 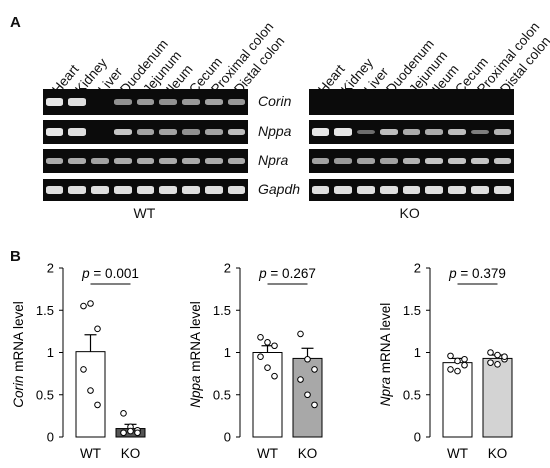 I want to click on bar-chart-1: 0 0.5 1 1.5 2 Corin mRNA level WT KO p = 0.001, so click(x=78, y=361).